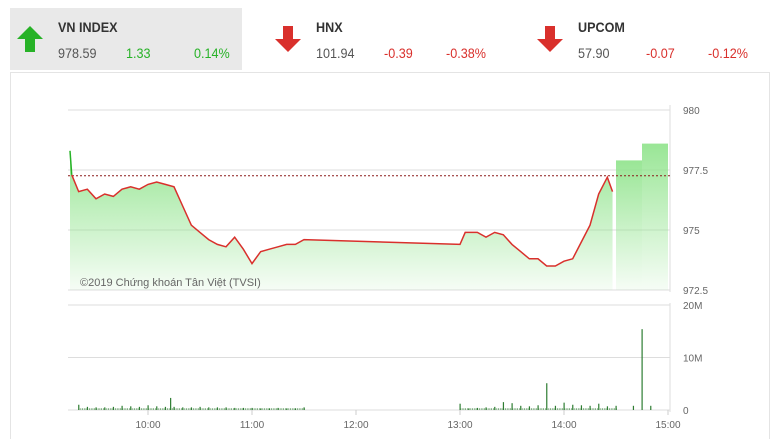 This screenshot has height=439, width=780. I want to click on index-percent: -0.12%, so click(728, 53).